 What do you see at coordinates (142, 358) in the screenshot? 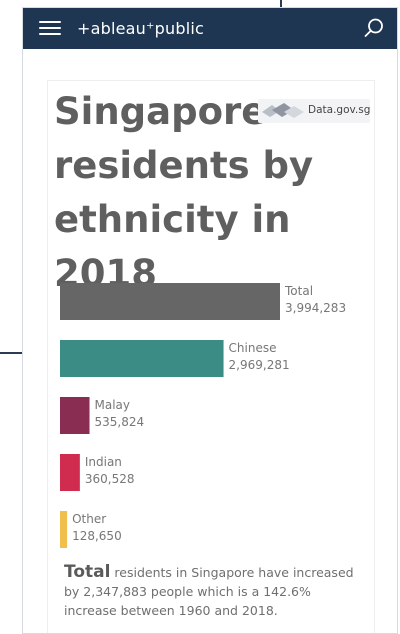
I see `bar-chinese` at bounding box center [142, 358].